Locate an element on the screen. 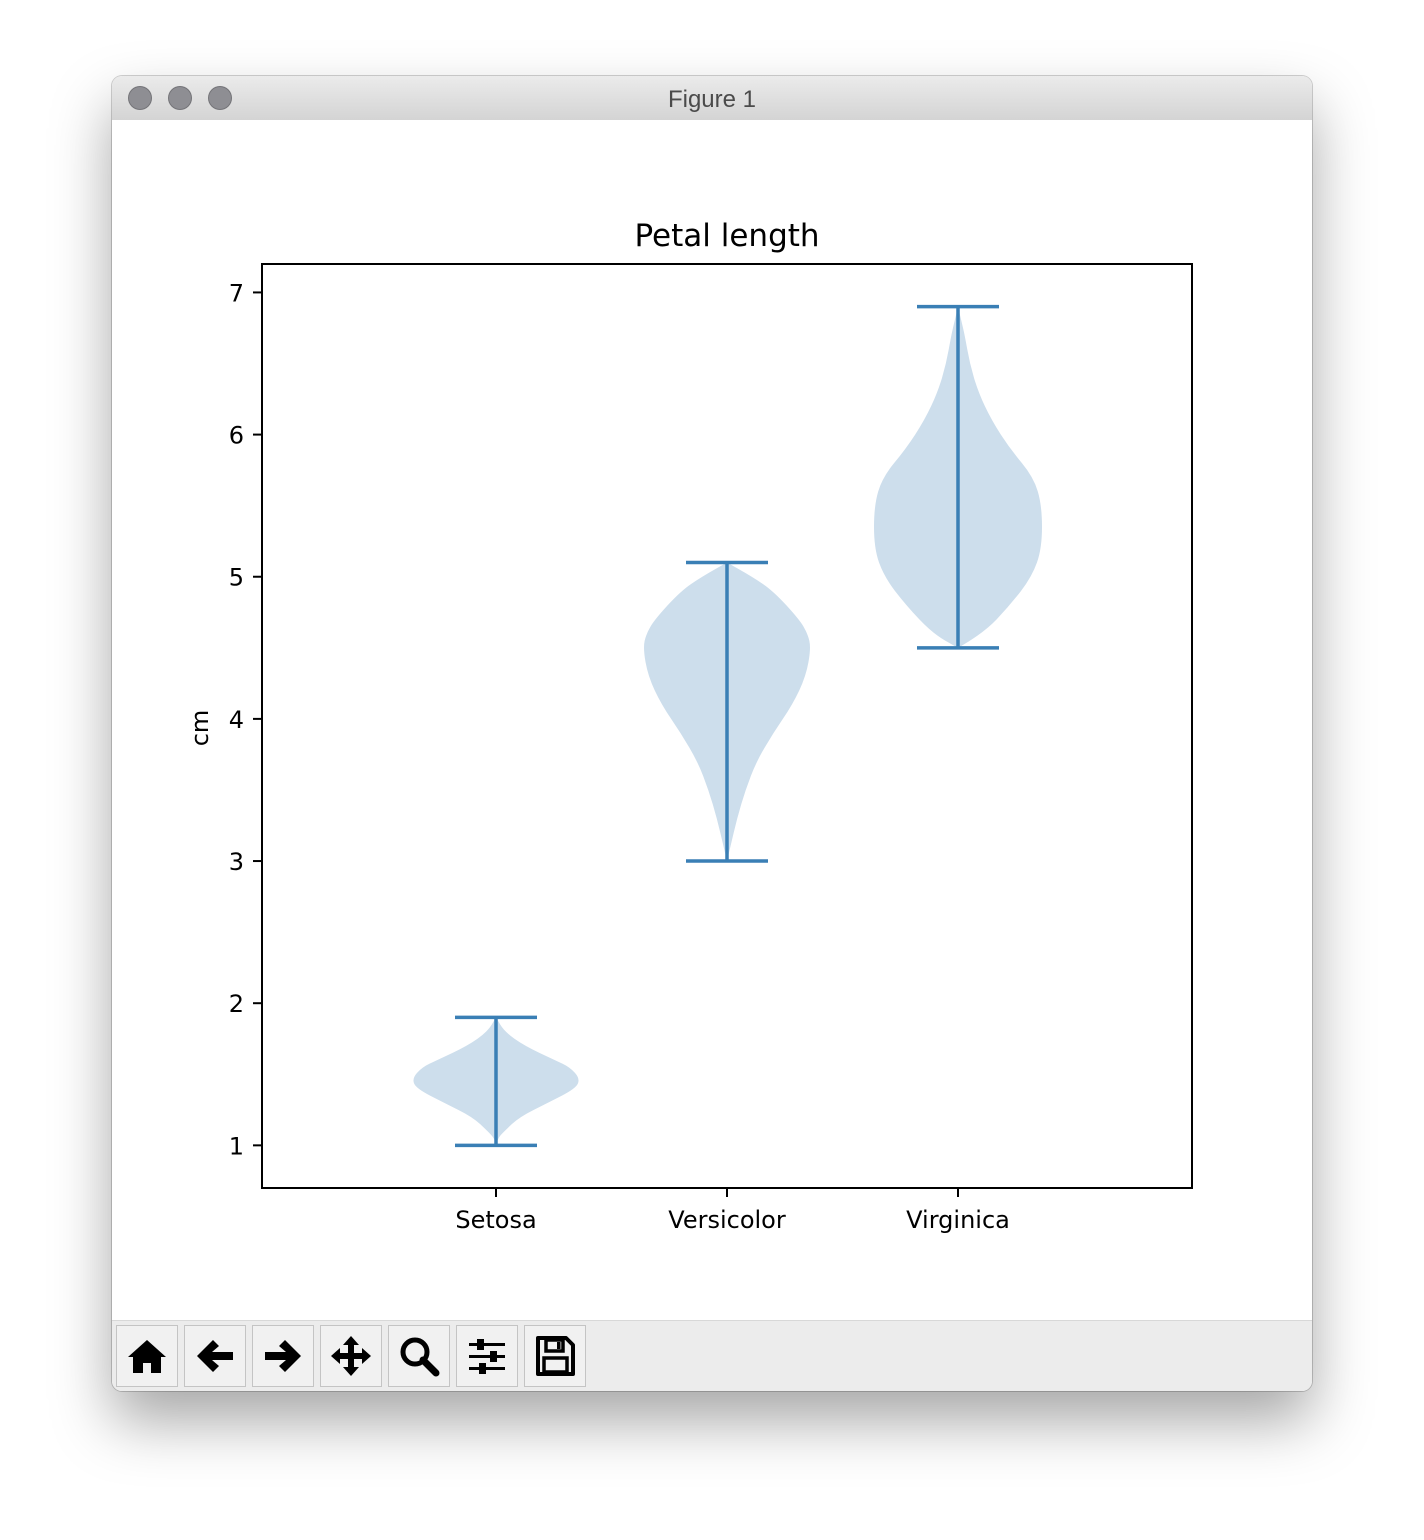 The image size is (1424, 1540). home-icon is located at coordinates (147, 1356).